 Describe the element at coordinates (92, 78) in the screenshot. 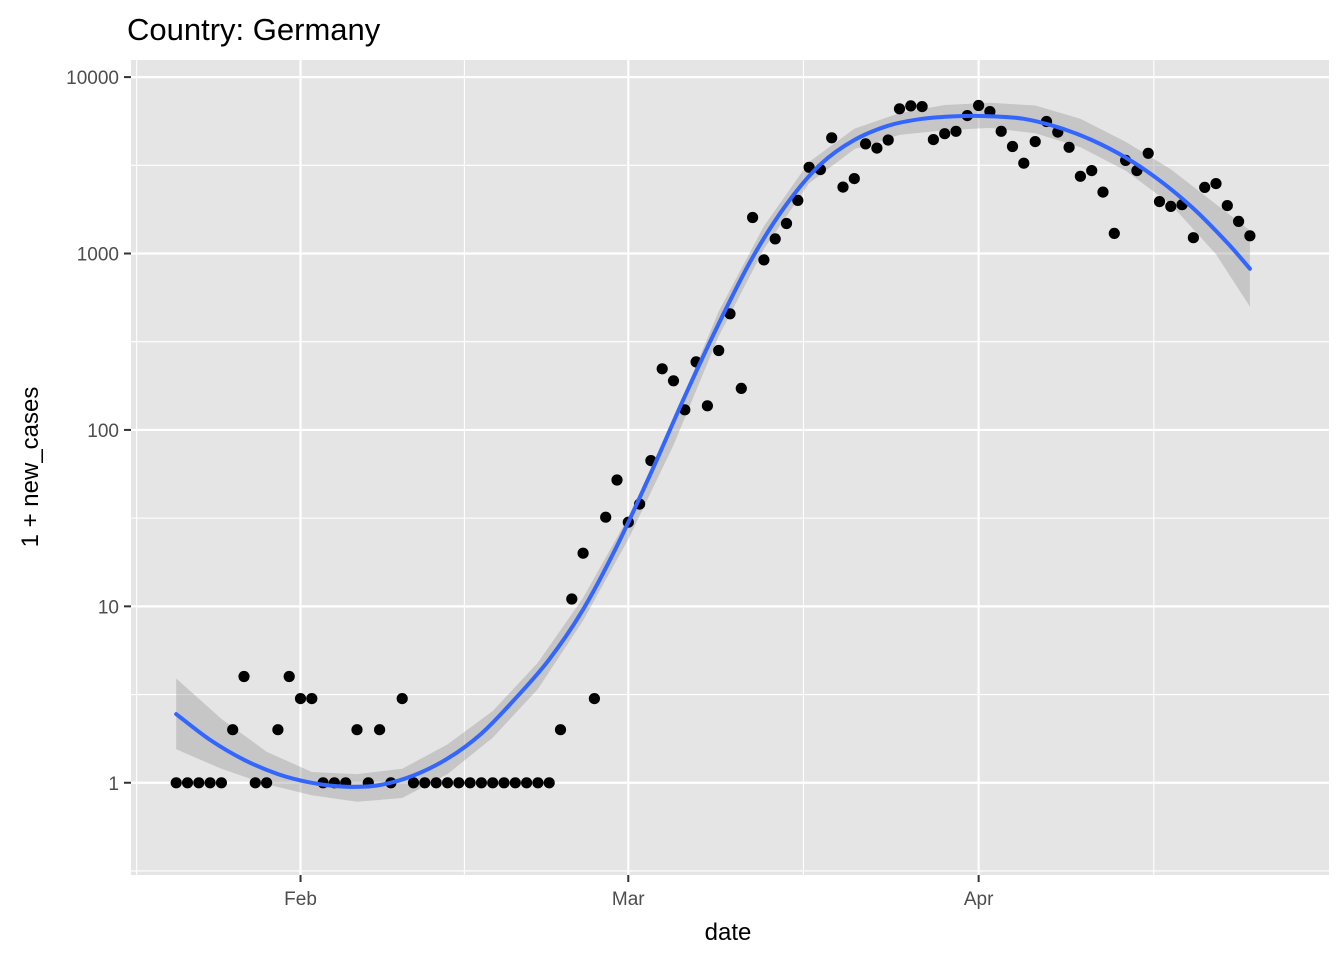

I see `y-tick-label: 10000` at that location.